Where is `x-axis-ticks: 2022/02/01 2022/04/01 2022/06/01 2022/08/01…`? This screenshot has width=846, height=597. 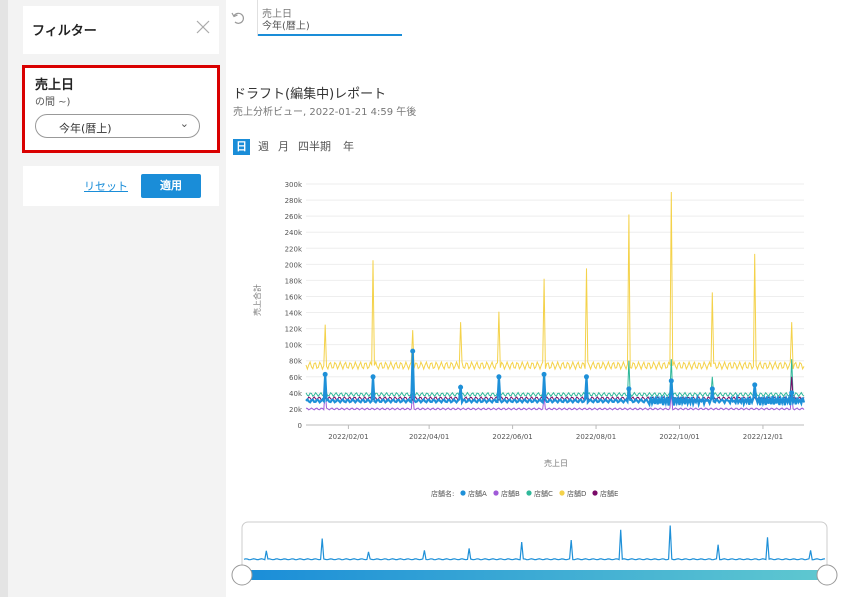 x-axis-ticks: 2022/02/01 2022/04/01 2022/06/01 2022/08/01… is located at coordinates (555, 433).